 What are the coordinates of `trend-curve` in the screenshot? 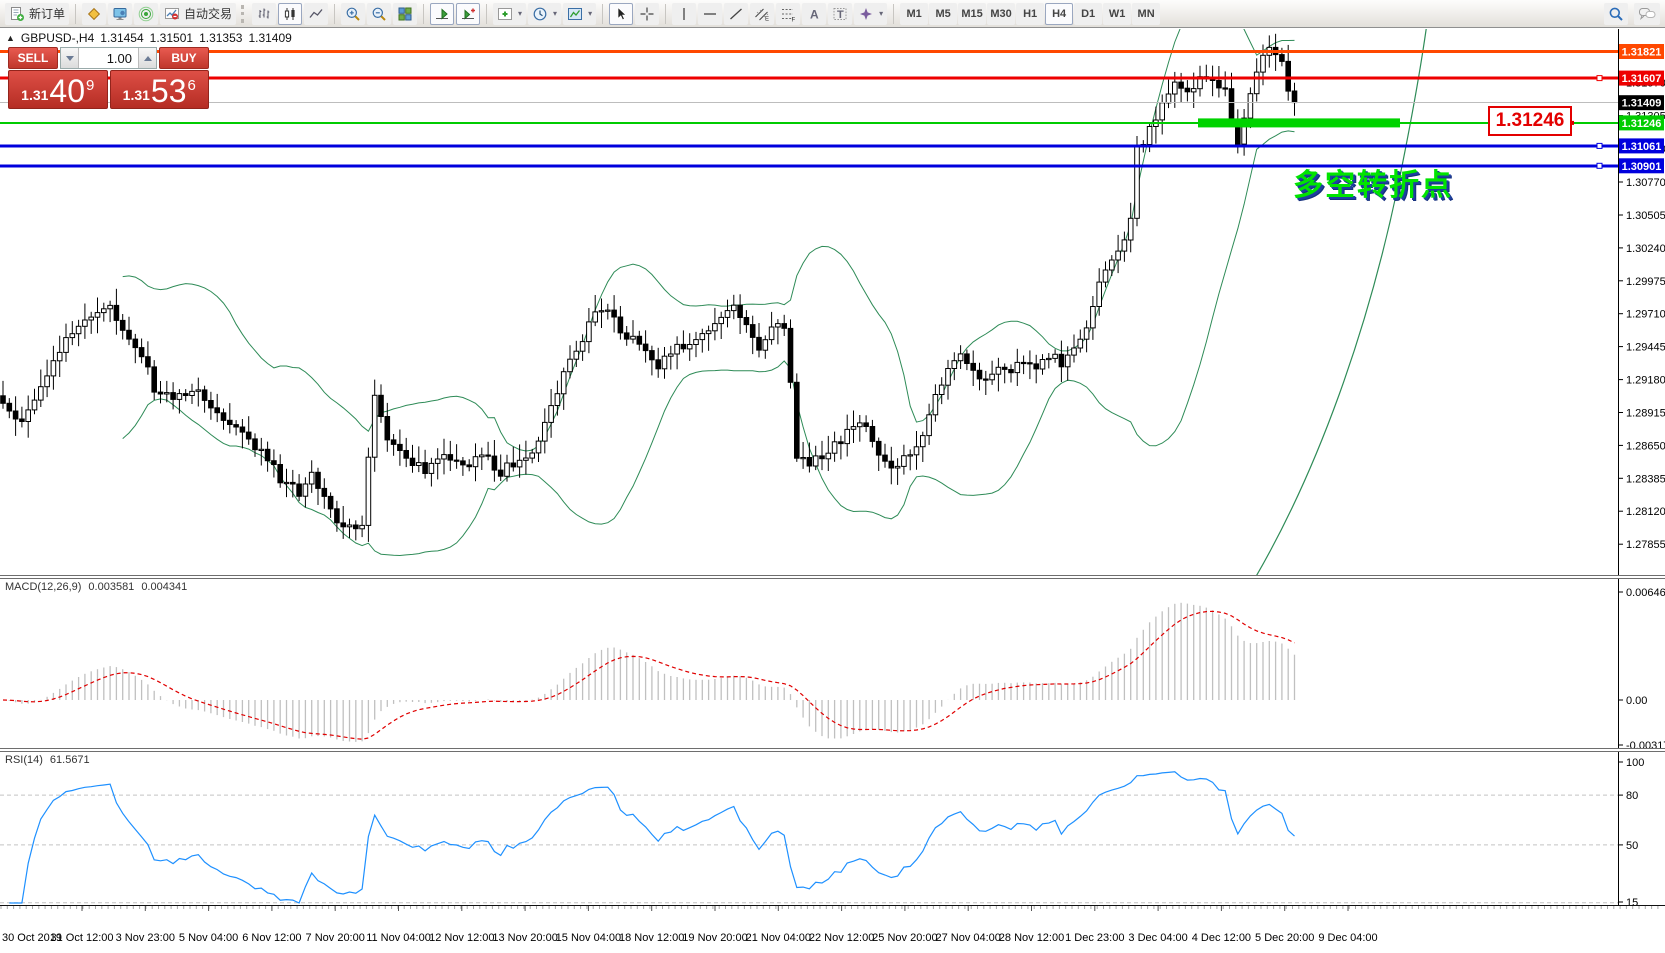 It's located at (1338, 303).